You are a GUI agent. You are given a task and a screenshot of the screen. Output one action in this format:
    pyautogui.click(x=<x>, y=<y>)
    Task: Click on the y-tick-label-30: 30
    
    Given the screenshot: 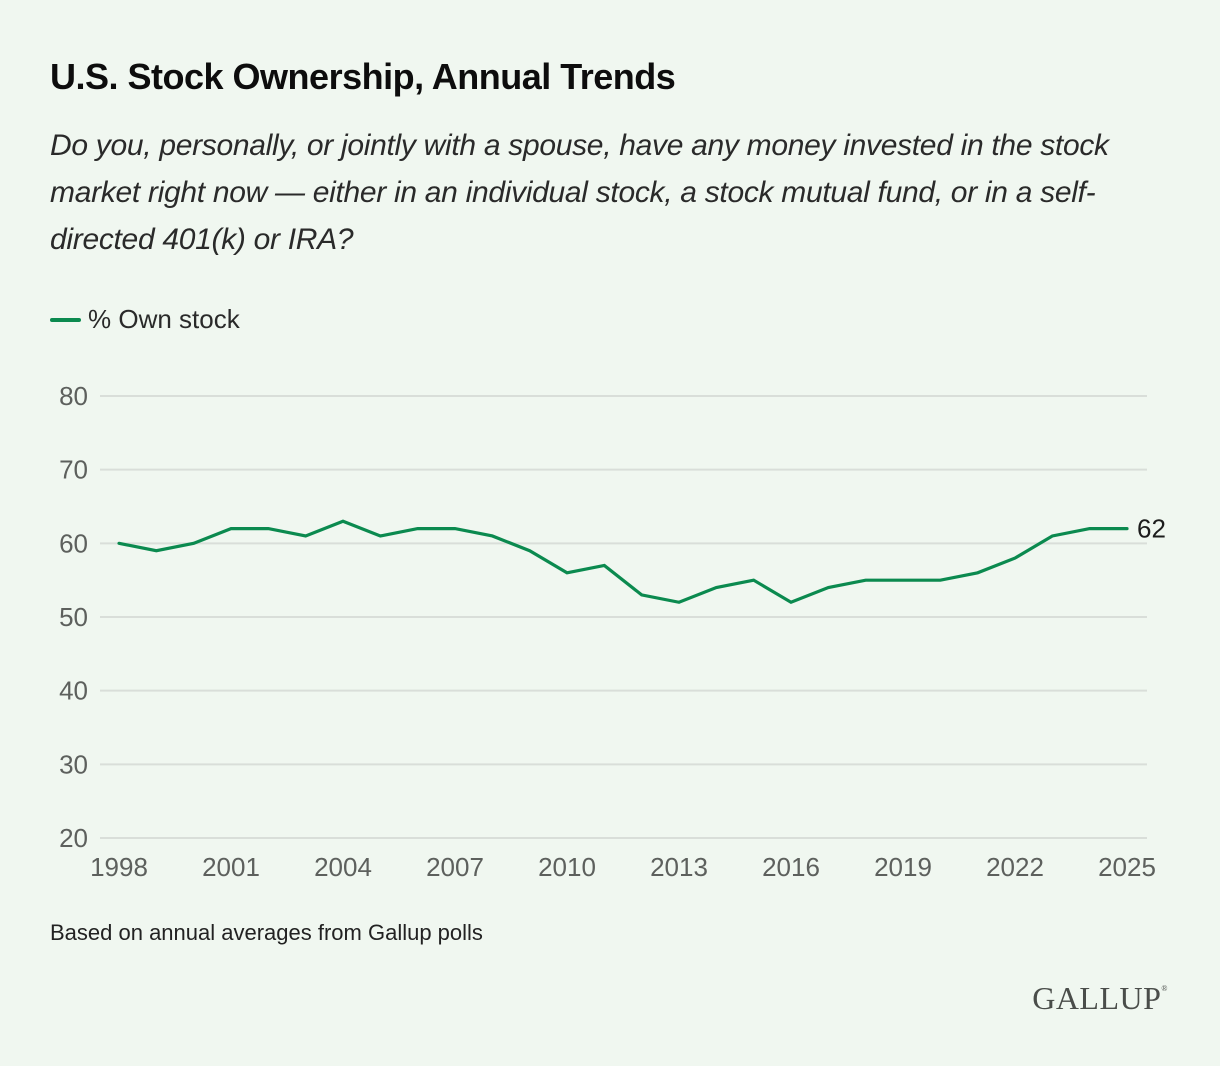 What is the action you would take?
    pyautogui.click(x=73, y=764)
    